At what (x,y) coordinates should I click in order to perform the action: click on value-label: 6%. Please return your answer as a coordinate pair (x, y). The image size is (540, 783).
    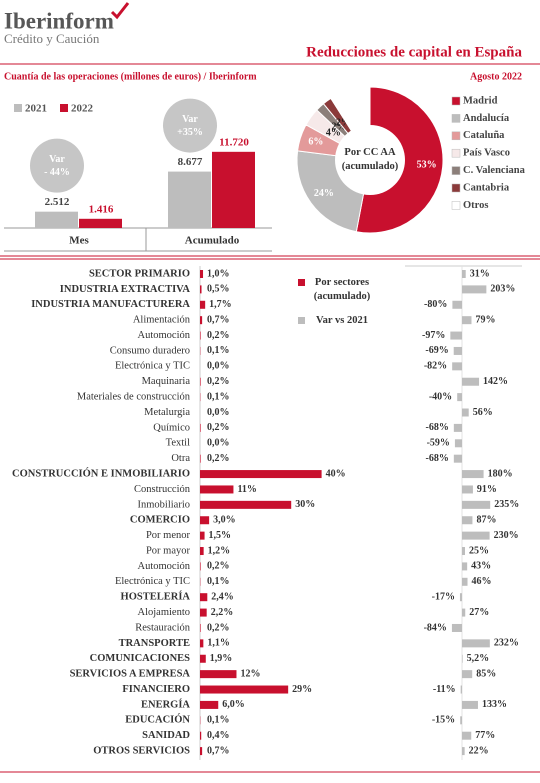
    Looking at the image, I should click on (315, 142).